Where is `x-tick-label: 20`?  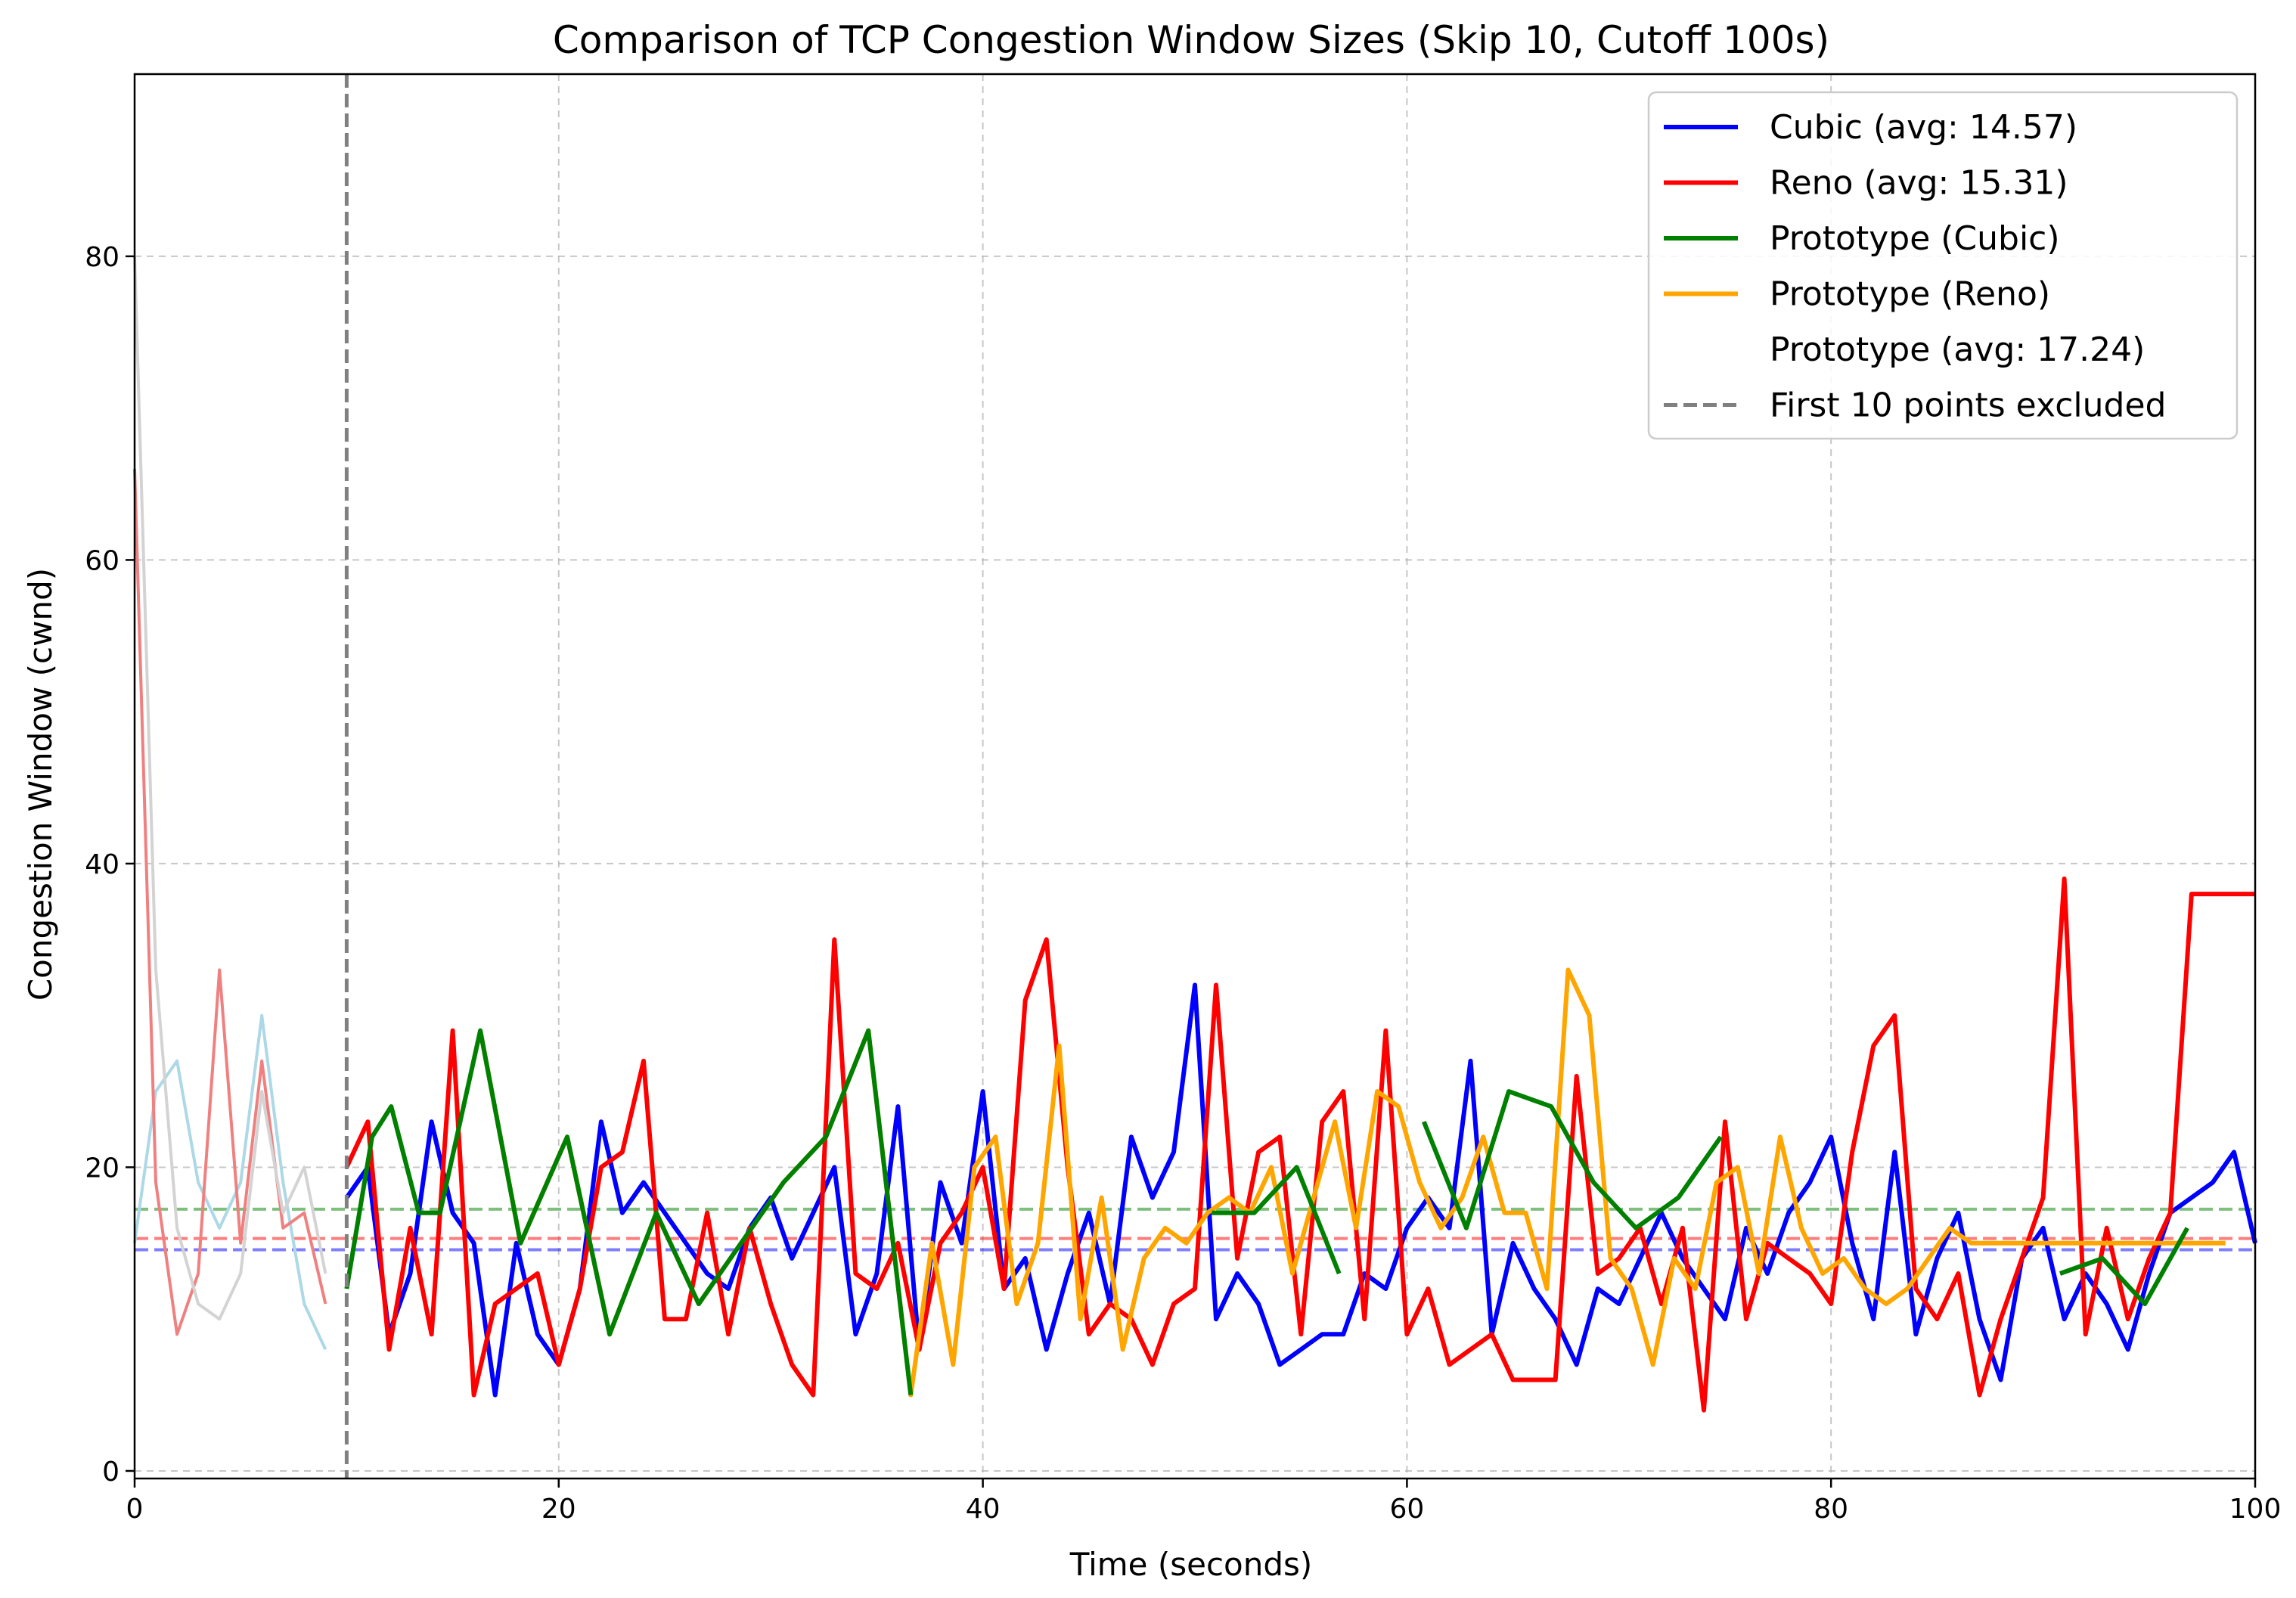
x-tick-label: 20 is located at coordinates (558, 1509).